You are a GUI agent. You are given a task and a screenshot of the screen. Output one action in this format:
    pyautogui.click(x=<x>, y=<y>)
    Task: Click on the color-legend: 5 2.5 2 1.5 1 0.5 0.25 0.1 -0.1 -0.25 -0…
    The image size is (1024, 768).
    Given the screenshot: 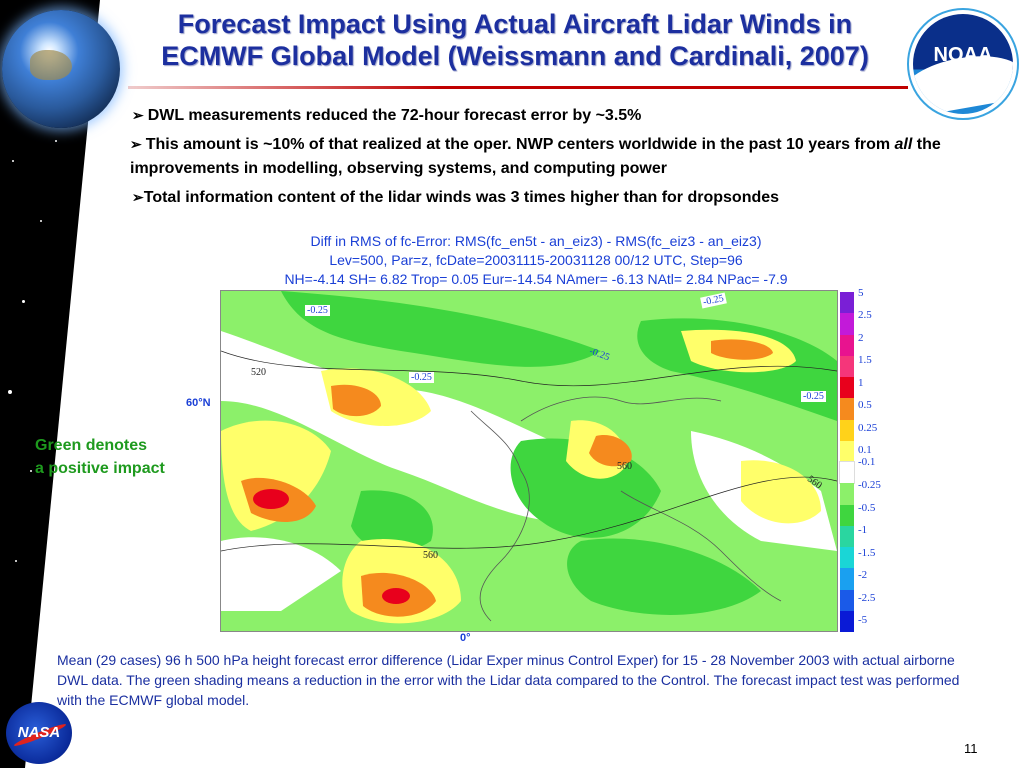 What is the action you would take?
    pyautogui.click(x=869, y=459)
    